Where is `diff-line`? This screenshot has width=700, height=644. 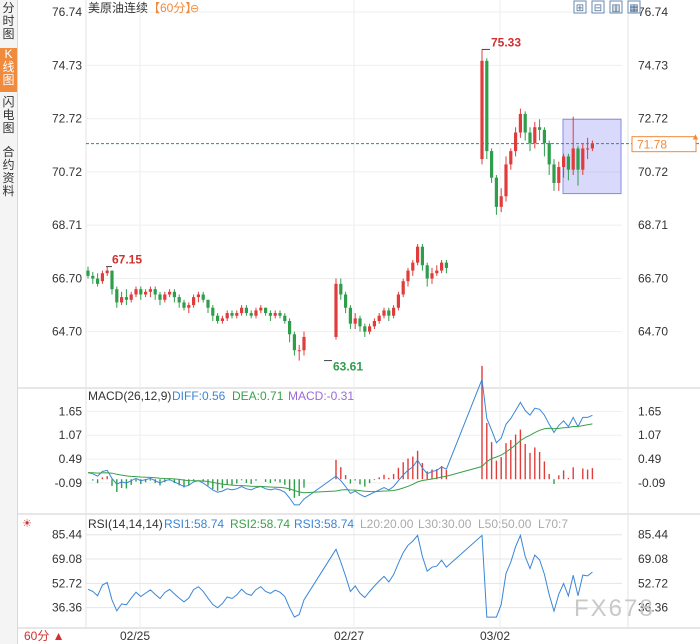
diff-line is located at coordinates (340, 442).